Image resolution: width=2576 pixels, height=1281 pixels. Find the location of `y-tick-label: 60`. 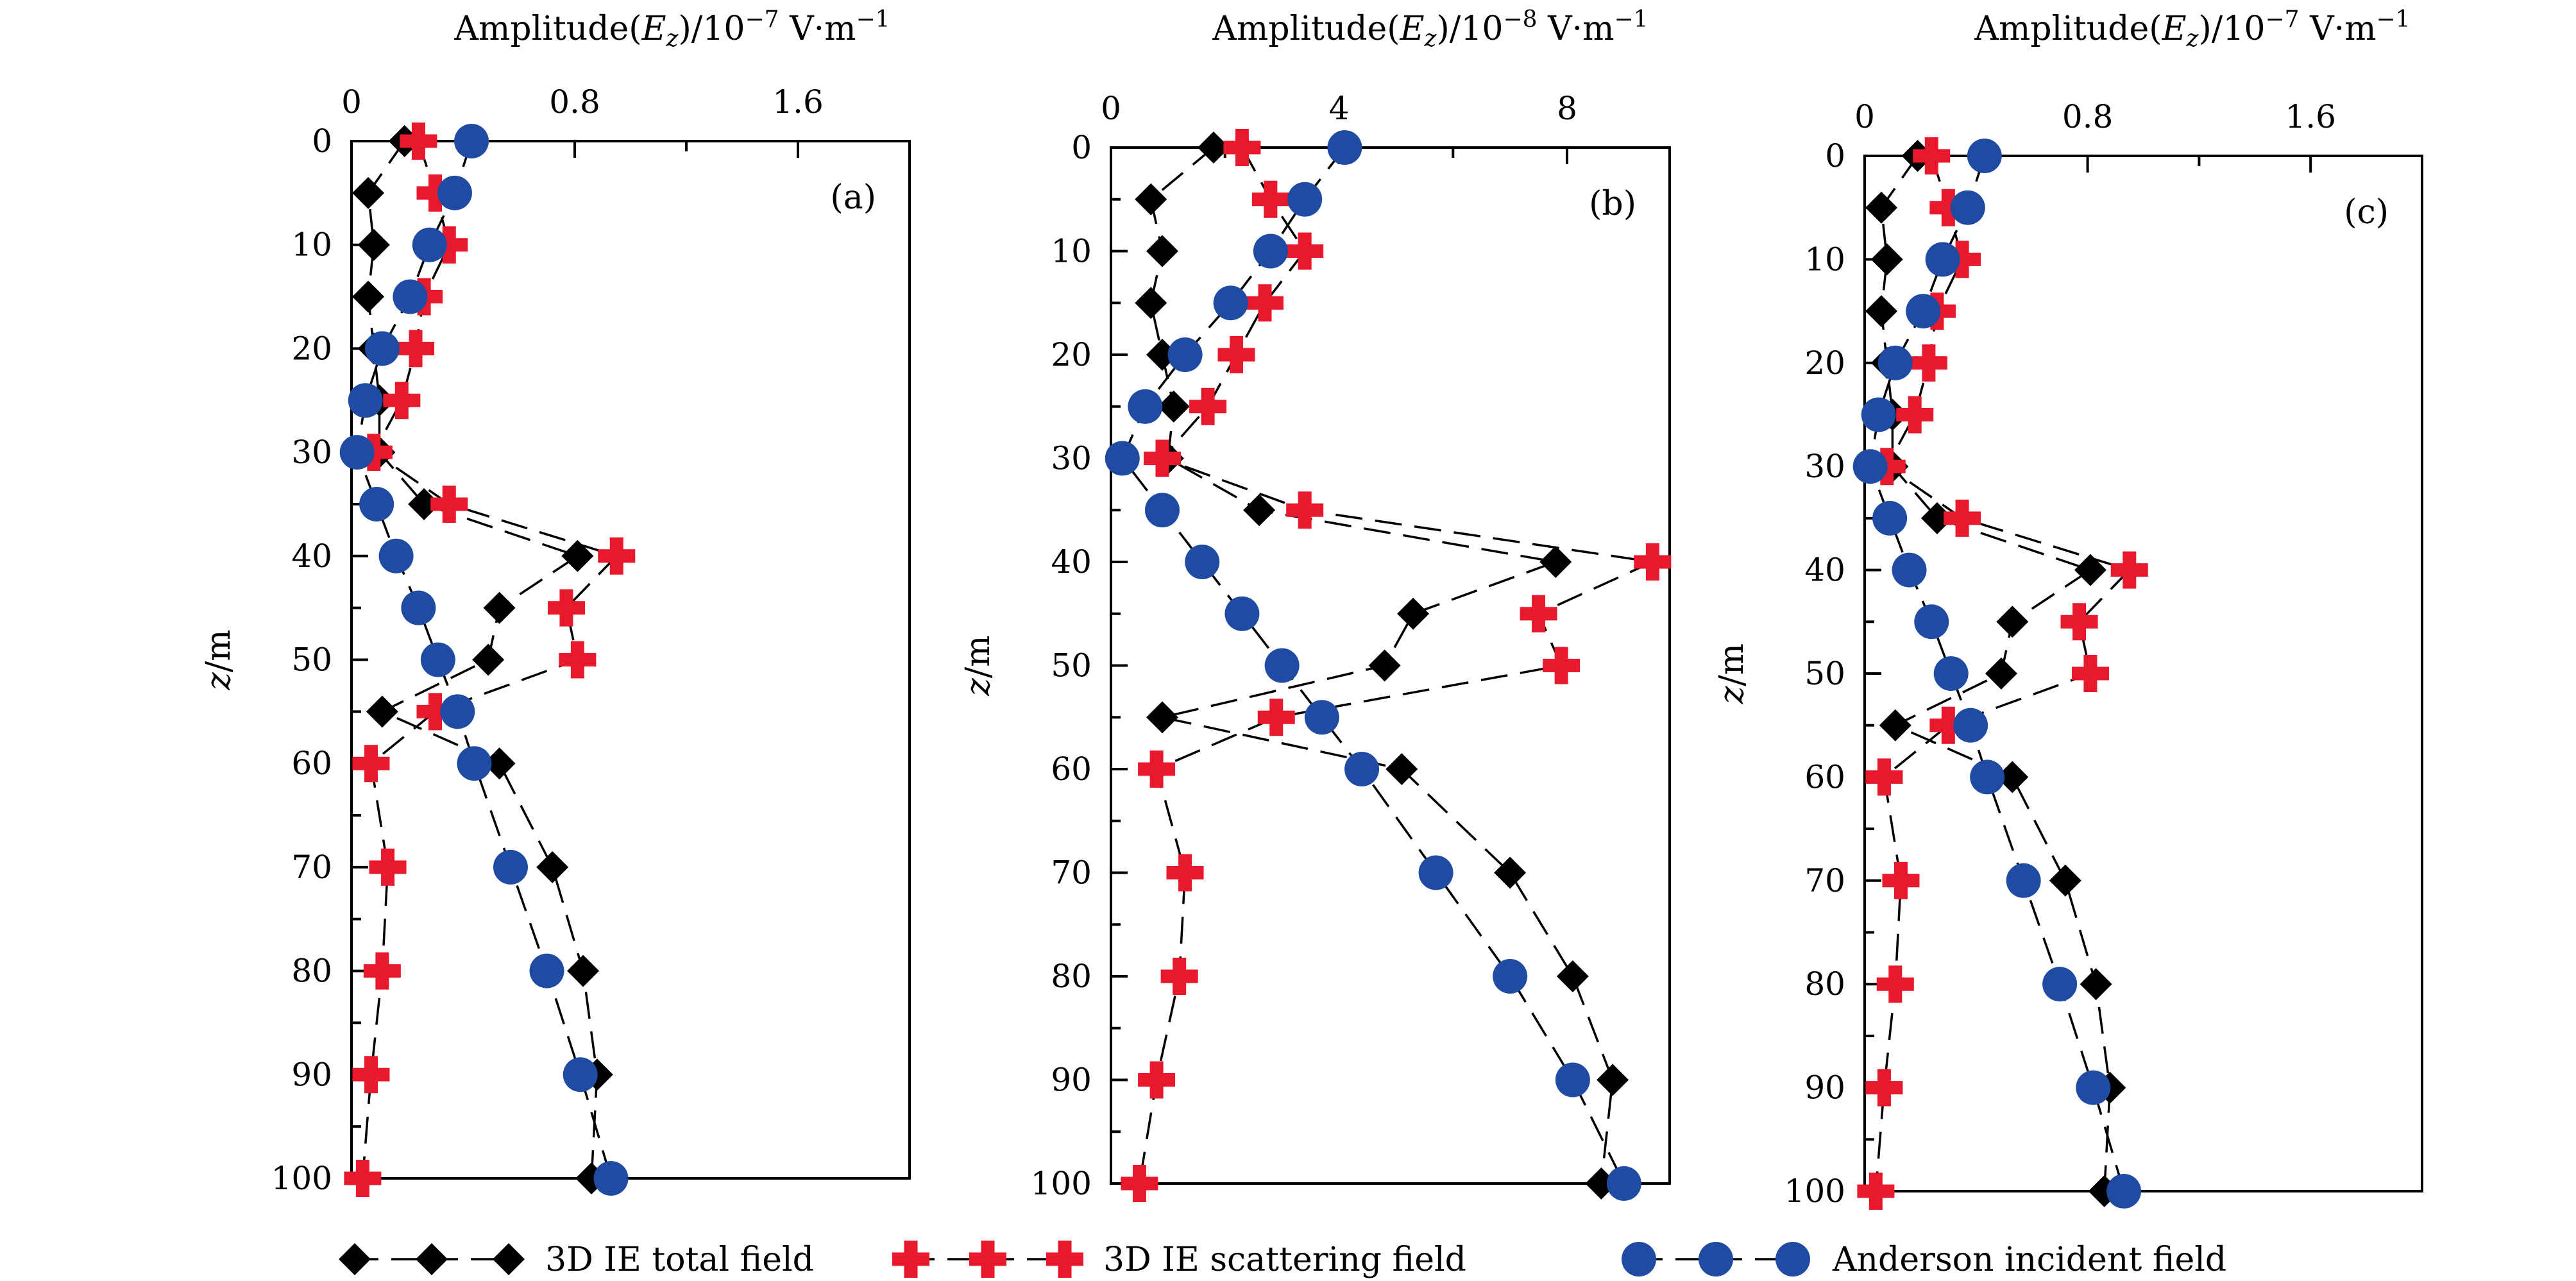

y-tick-label: 60 is located at coordinates (1071, 769).